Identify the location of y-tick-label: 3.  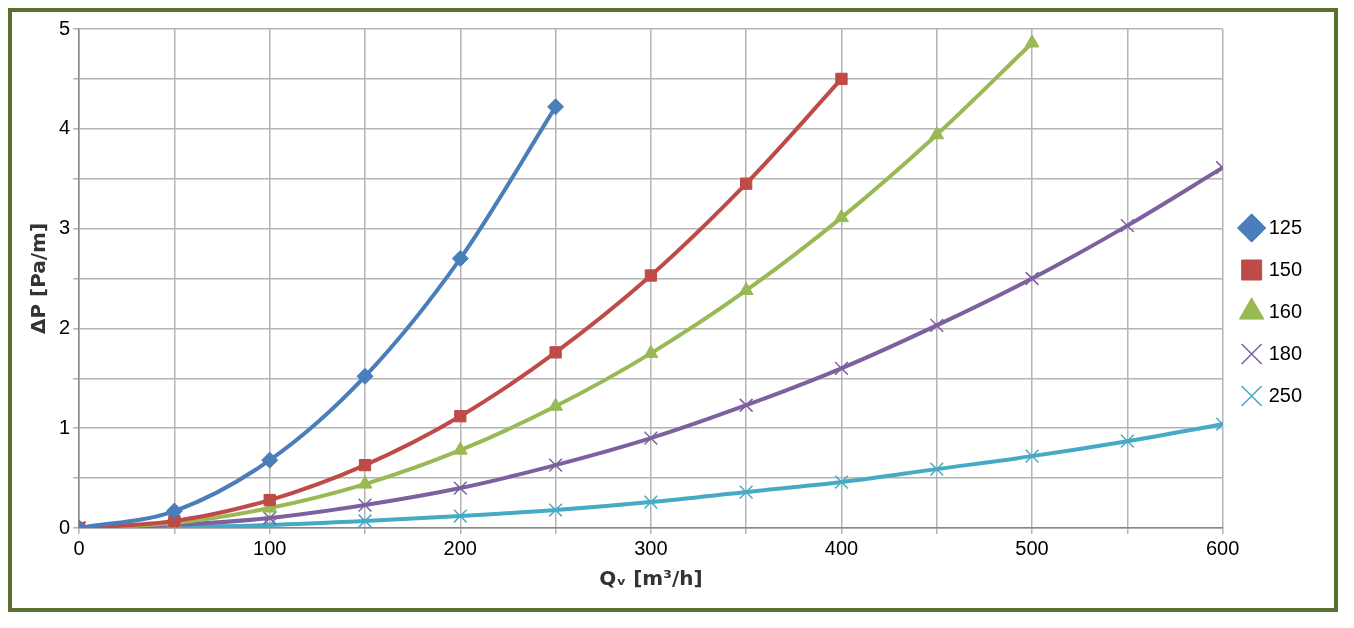
(65, 227).